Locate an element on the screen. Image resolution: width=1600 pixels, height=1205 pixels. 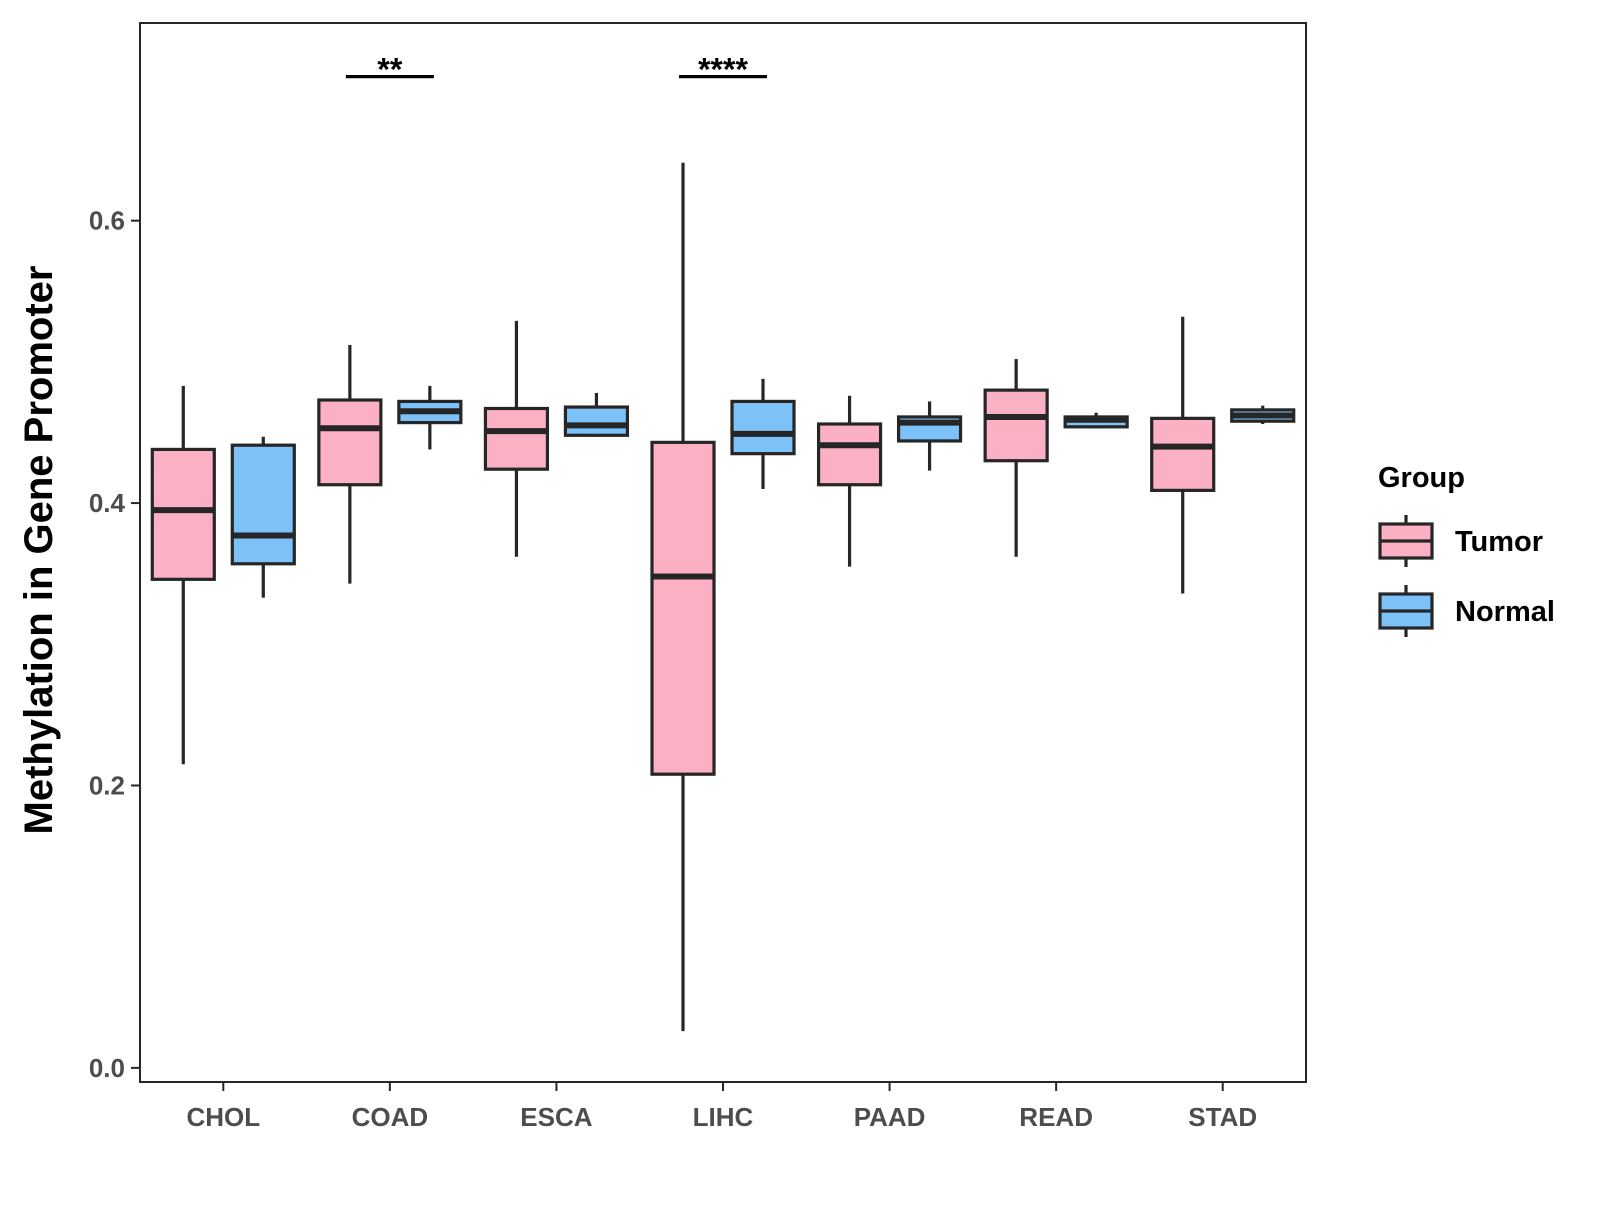
box-esca-tumor is located at coordinates (516, 438).